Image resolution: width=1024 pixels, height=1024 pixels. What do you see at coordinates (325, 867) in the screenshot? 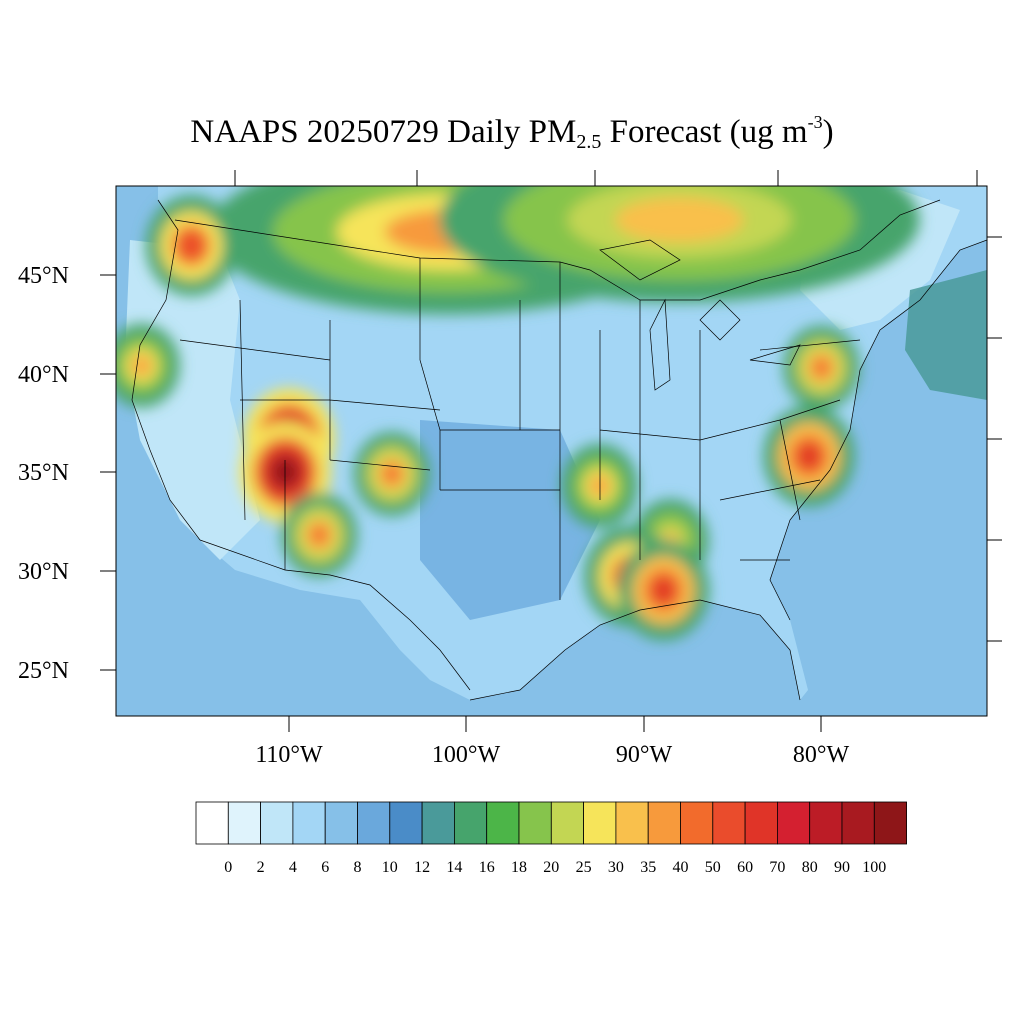
I see `colorbar-label: 6` at bounding box center [325, 867].